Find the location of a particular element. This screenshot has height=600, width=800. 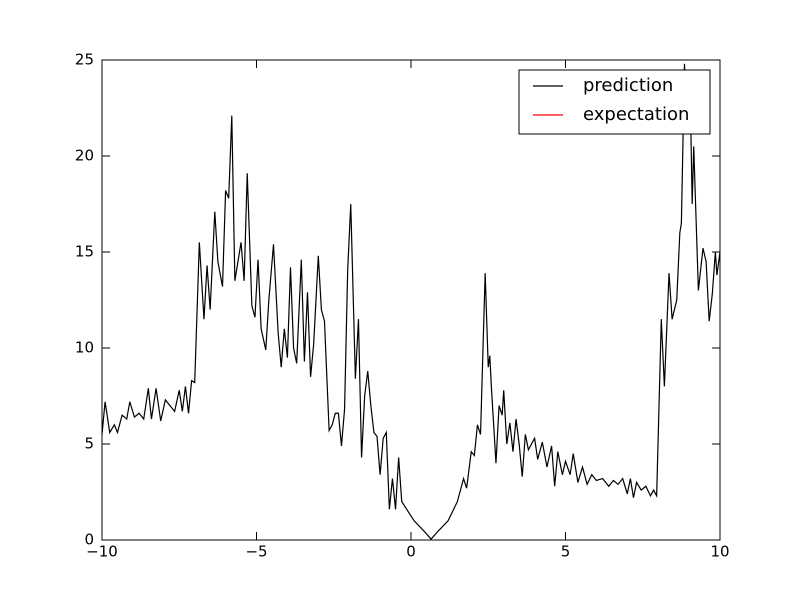

x-tick-label: −5 is located at coordinates (256, 552).